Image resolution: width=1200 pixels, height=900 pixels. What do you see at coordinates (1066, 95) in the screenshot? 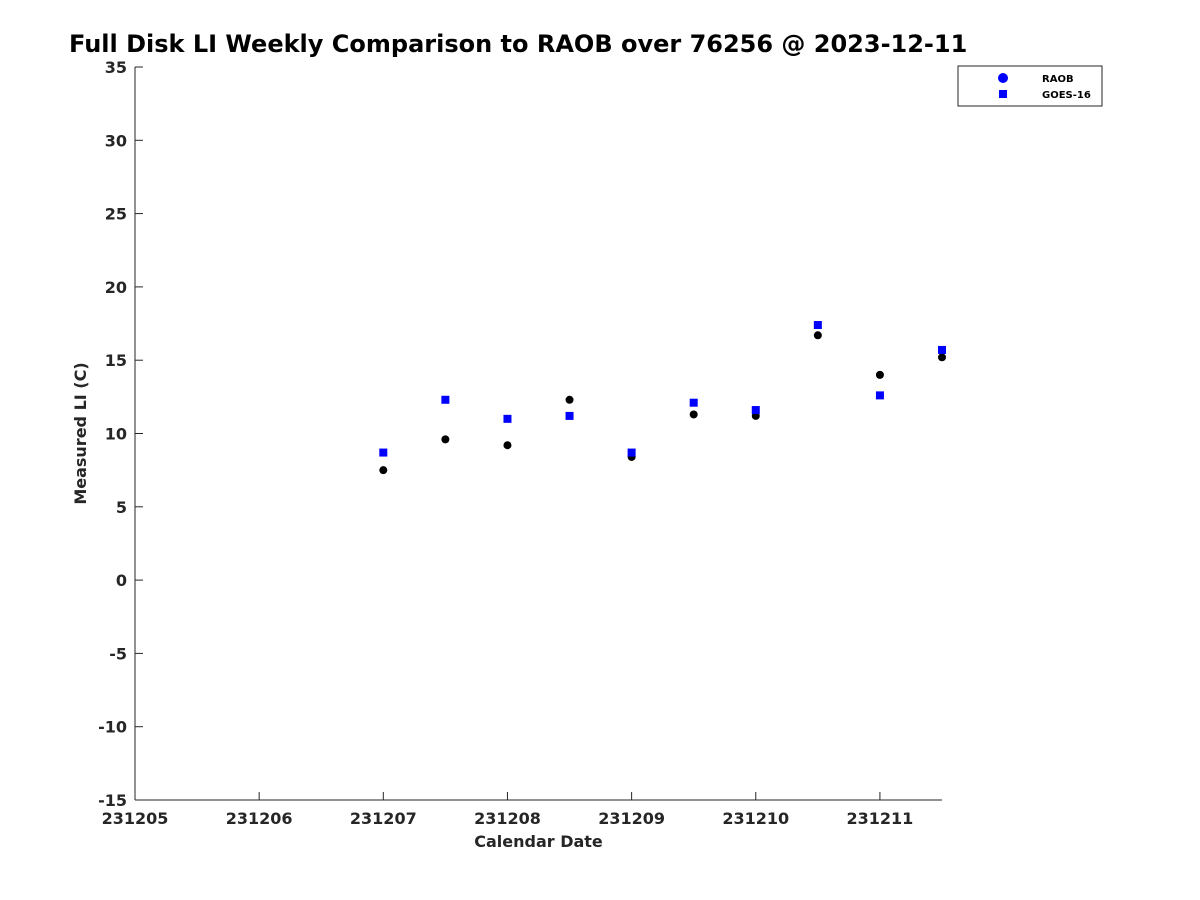
I see `legend-label-goes-16: GOES-16` at bounding box center [1066, 95].